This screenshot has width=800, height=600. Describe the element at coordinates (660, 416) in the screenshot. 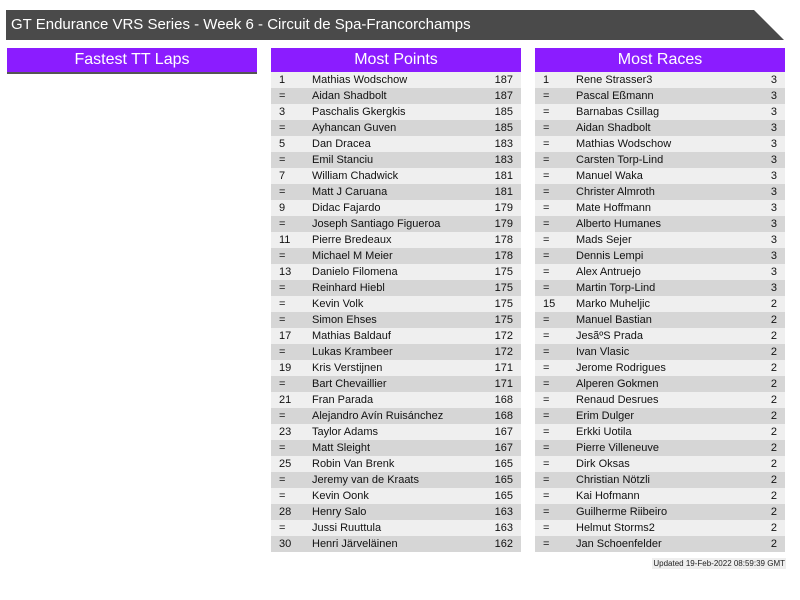

I see `table-row: = Erim Dulger 2` at that location.